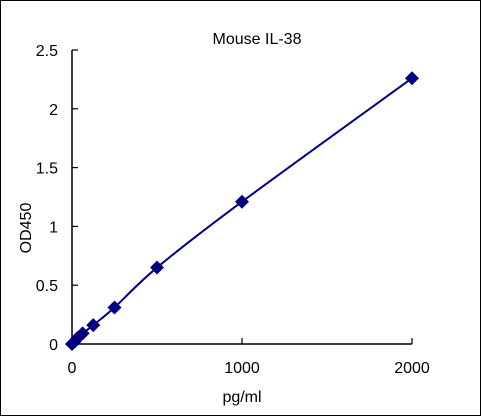  What do you see at coordinates (412, 368) in the screenshot?
I see `x-tick-label: 2000` at bounding box center [412, 368].